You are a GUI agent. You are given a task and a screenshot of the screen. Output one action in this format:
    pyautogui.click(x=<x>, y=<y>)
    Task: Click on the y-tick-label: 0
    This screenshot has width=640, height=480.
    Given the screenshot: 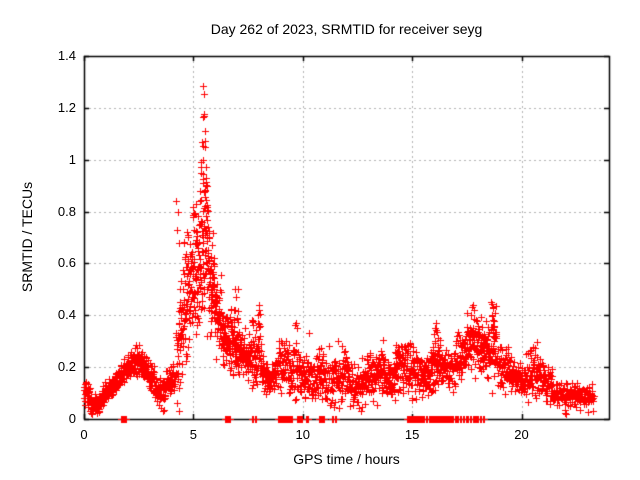 What is the action you would take?
    pyautogui.click(x=72, y=418)
    